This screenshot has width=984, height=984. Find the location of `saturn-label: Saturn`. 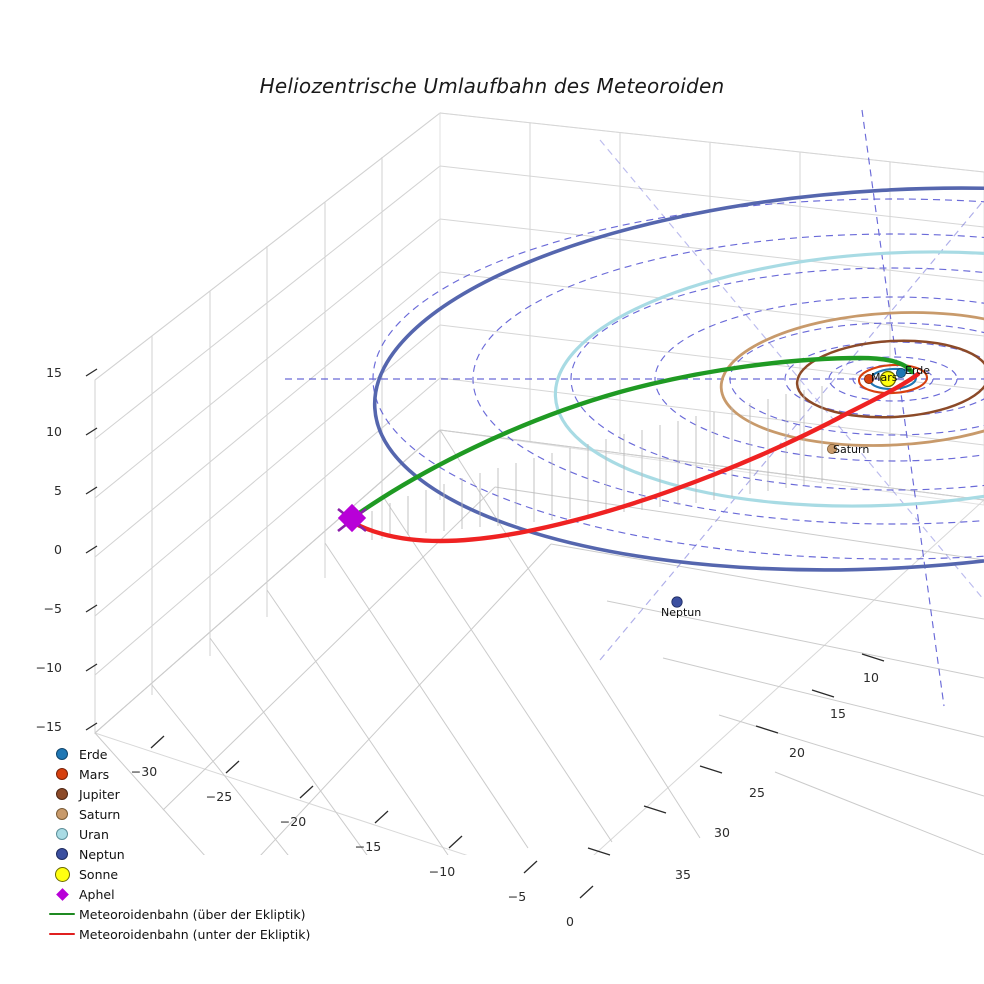

saturn-label: Saturn is located at coordinates (851, 449).